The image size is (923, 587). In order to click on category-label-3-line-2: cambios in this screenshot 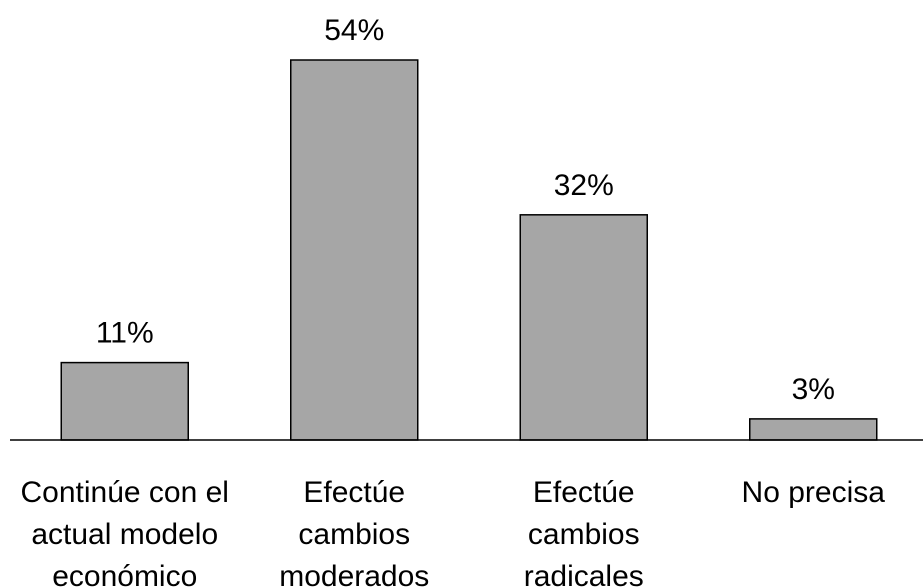, I will do `click(584, 534)`.